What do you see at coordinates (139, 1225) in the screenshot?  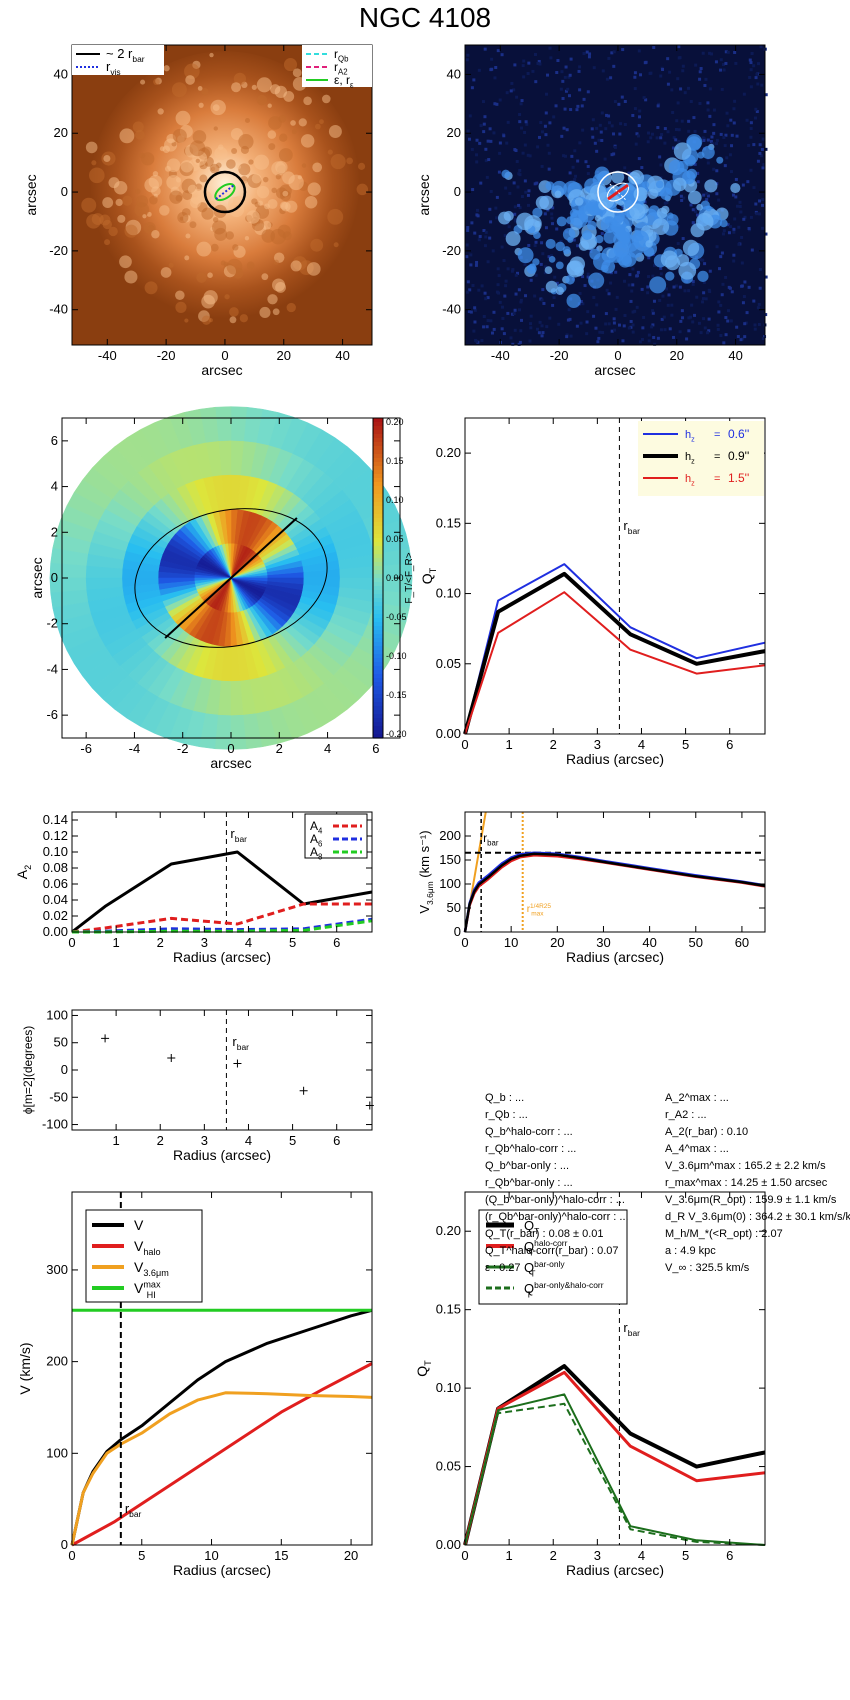 I see `legend-label: V` at bounding box center [139, 1225].